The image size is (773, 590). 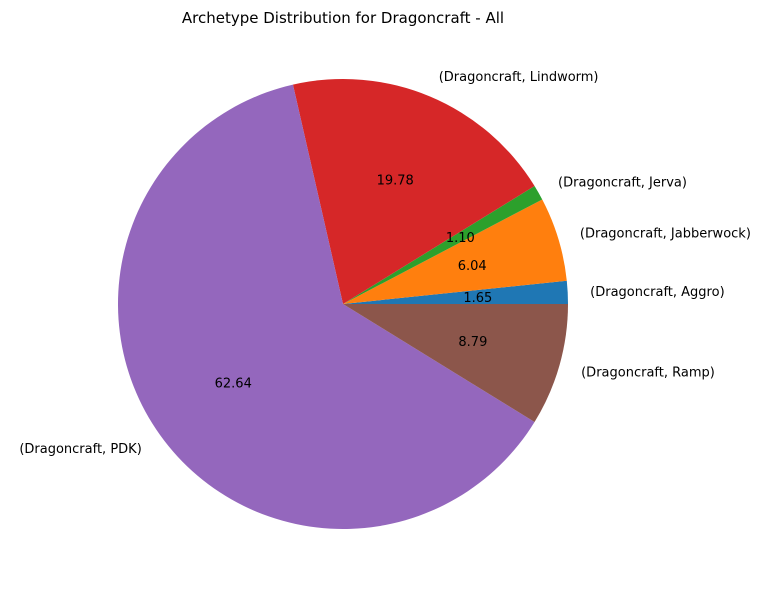 What do you see at coordinates (657, 292) in the screenshot?
I see `slice-category-label: (Dragoncraft, Aggro)` at bounding box center [657, 292].